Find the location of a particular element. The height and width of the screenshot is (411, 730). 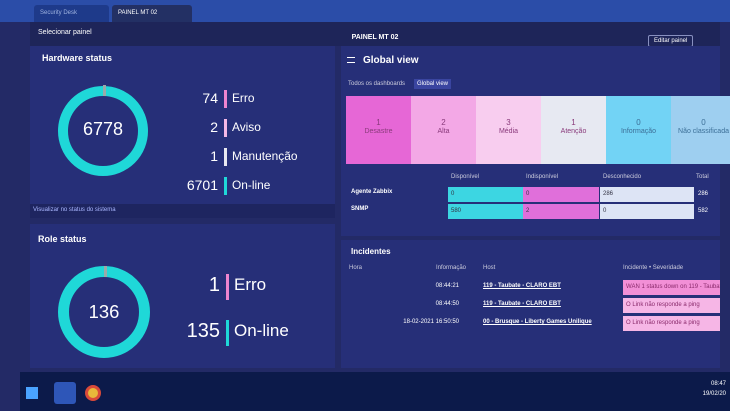

severity-tile: 0 Informação is located at coordinates (638, 130).